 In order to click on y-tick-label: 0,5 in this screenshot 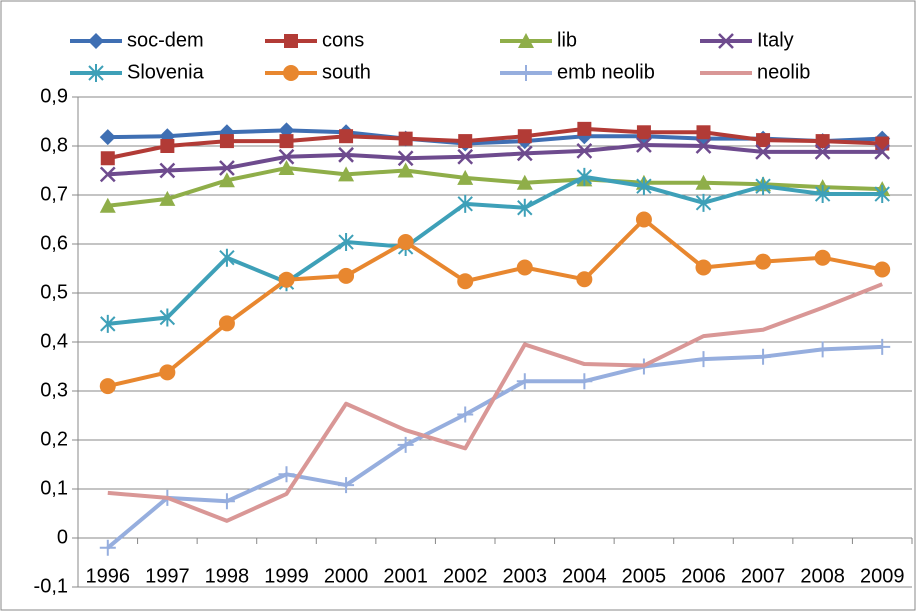, I will do `click(54, 292)`.